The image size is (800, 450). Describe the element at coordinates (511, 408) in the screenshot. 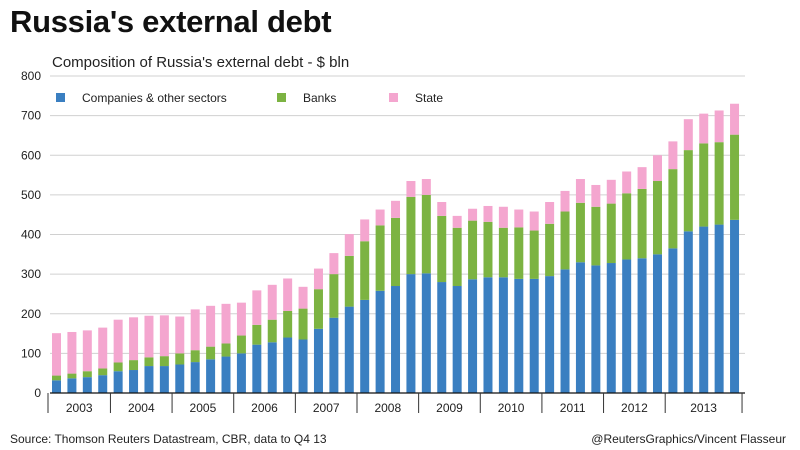

I see `x-tick-label: 2010` at that location.